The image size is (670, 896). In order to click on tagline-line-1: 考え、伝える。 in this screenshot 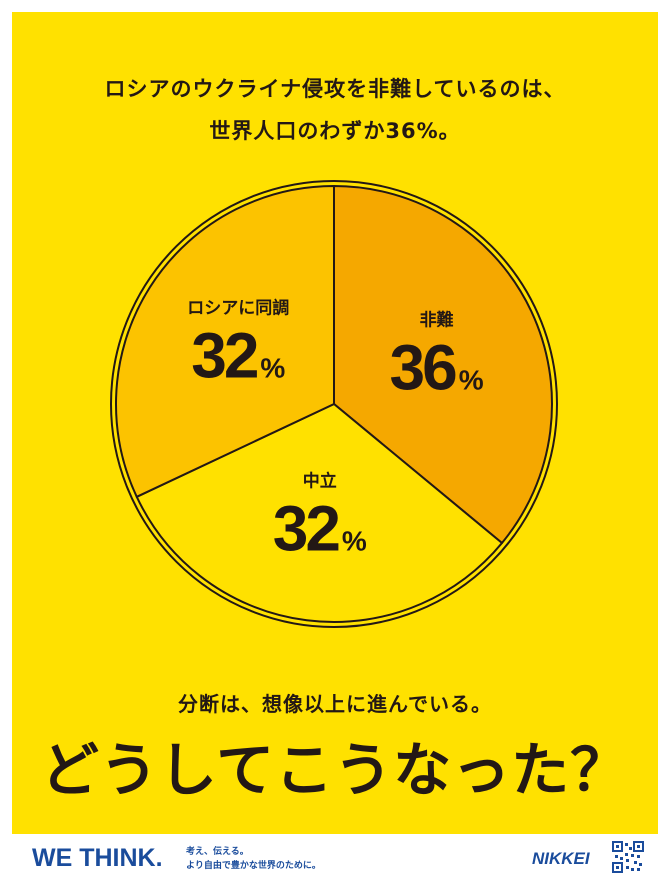, I will do `click(217, 852)`.